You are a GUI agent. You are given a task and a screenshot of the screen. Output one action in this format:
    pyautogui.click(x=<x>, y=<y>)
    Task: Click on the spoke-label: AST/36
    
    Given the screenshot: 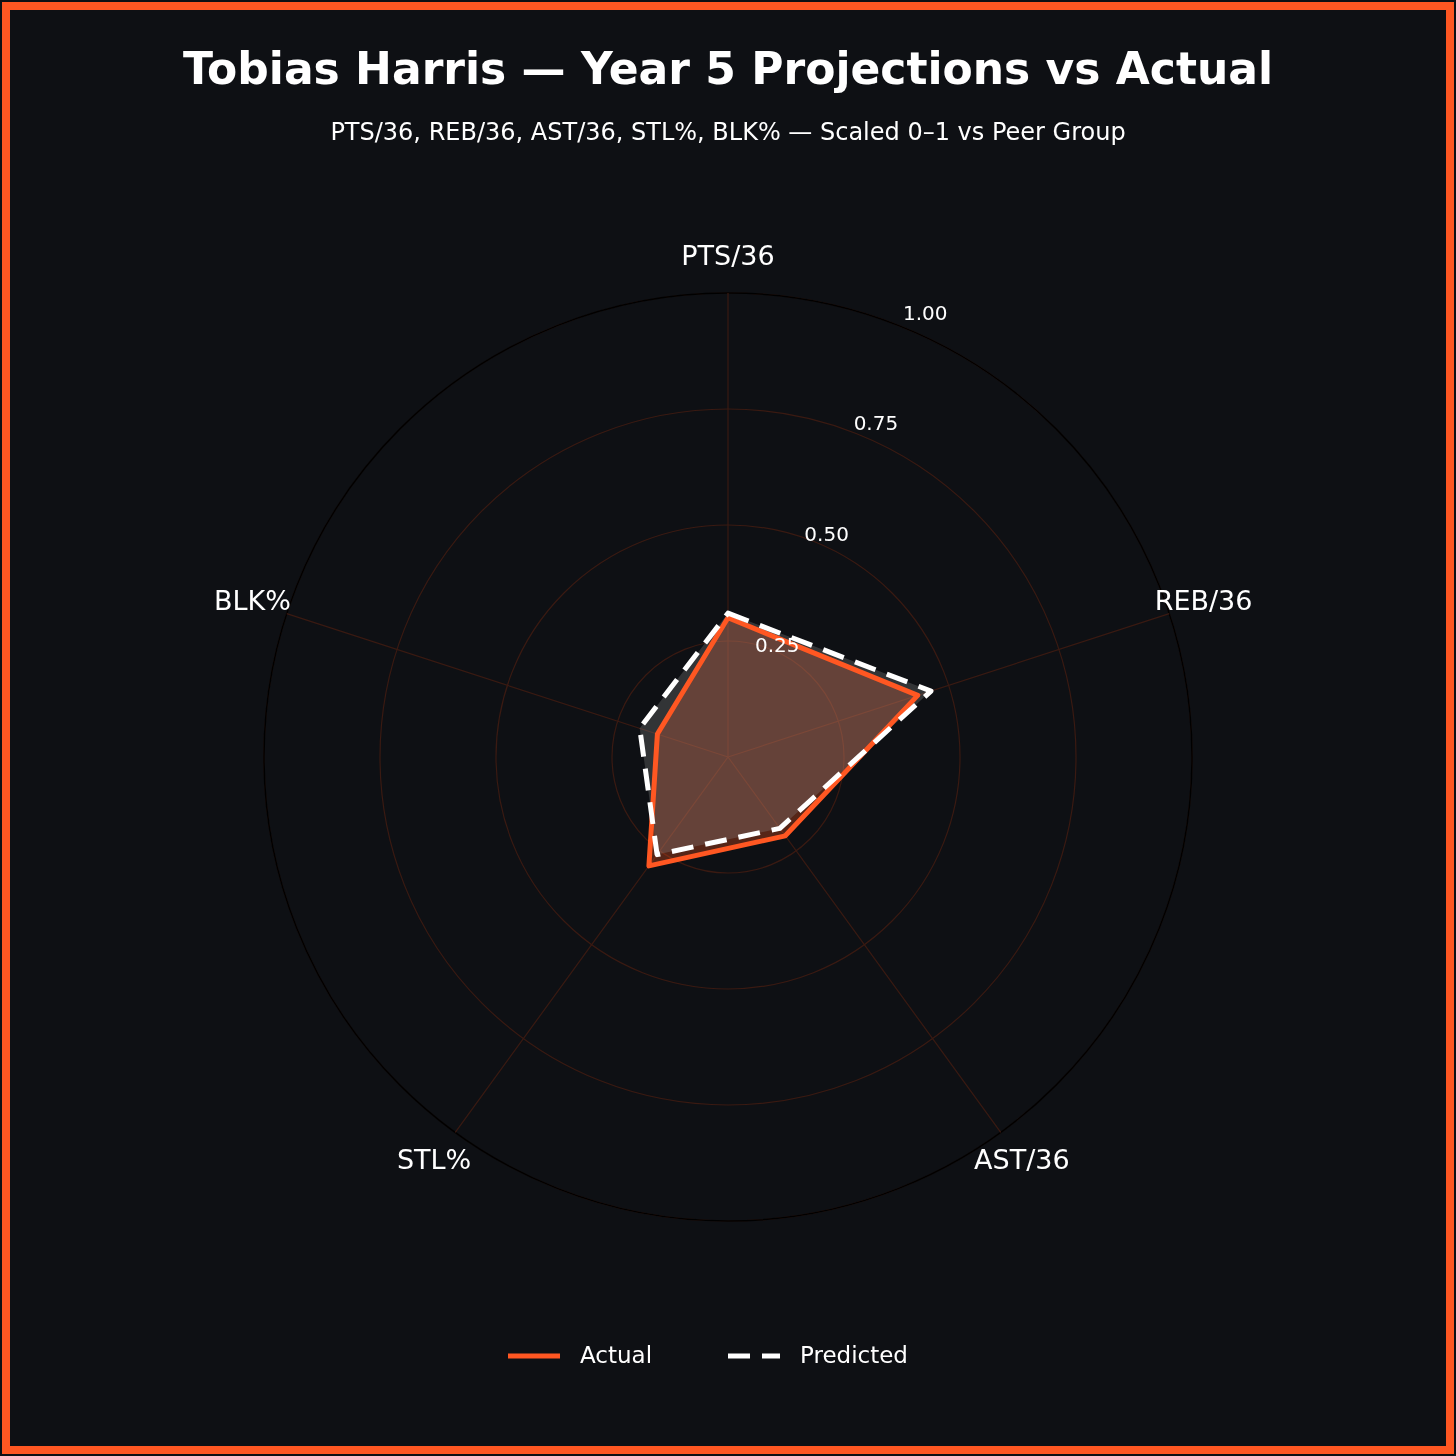 What is the action you would take?
    pyautogui.click(x=1022, y=1160)
    